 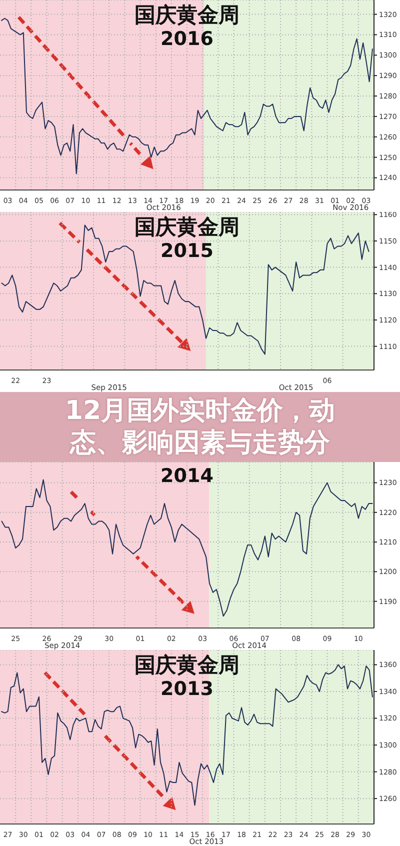 I want to click on chart-subtitle: 2014, so click(x=187, y=476).